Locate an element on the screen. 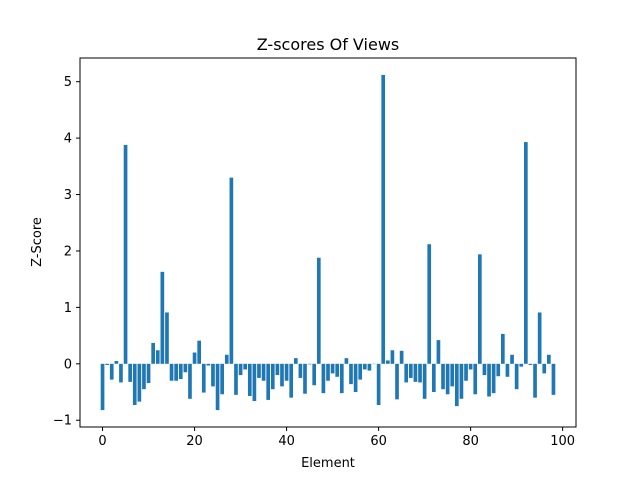 The height and width of the screenshot is (480, 640). y-tick-label: 0 is located at coordinates (68, 364).